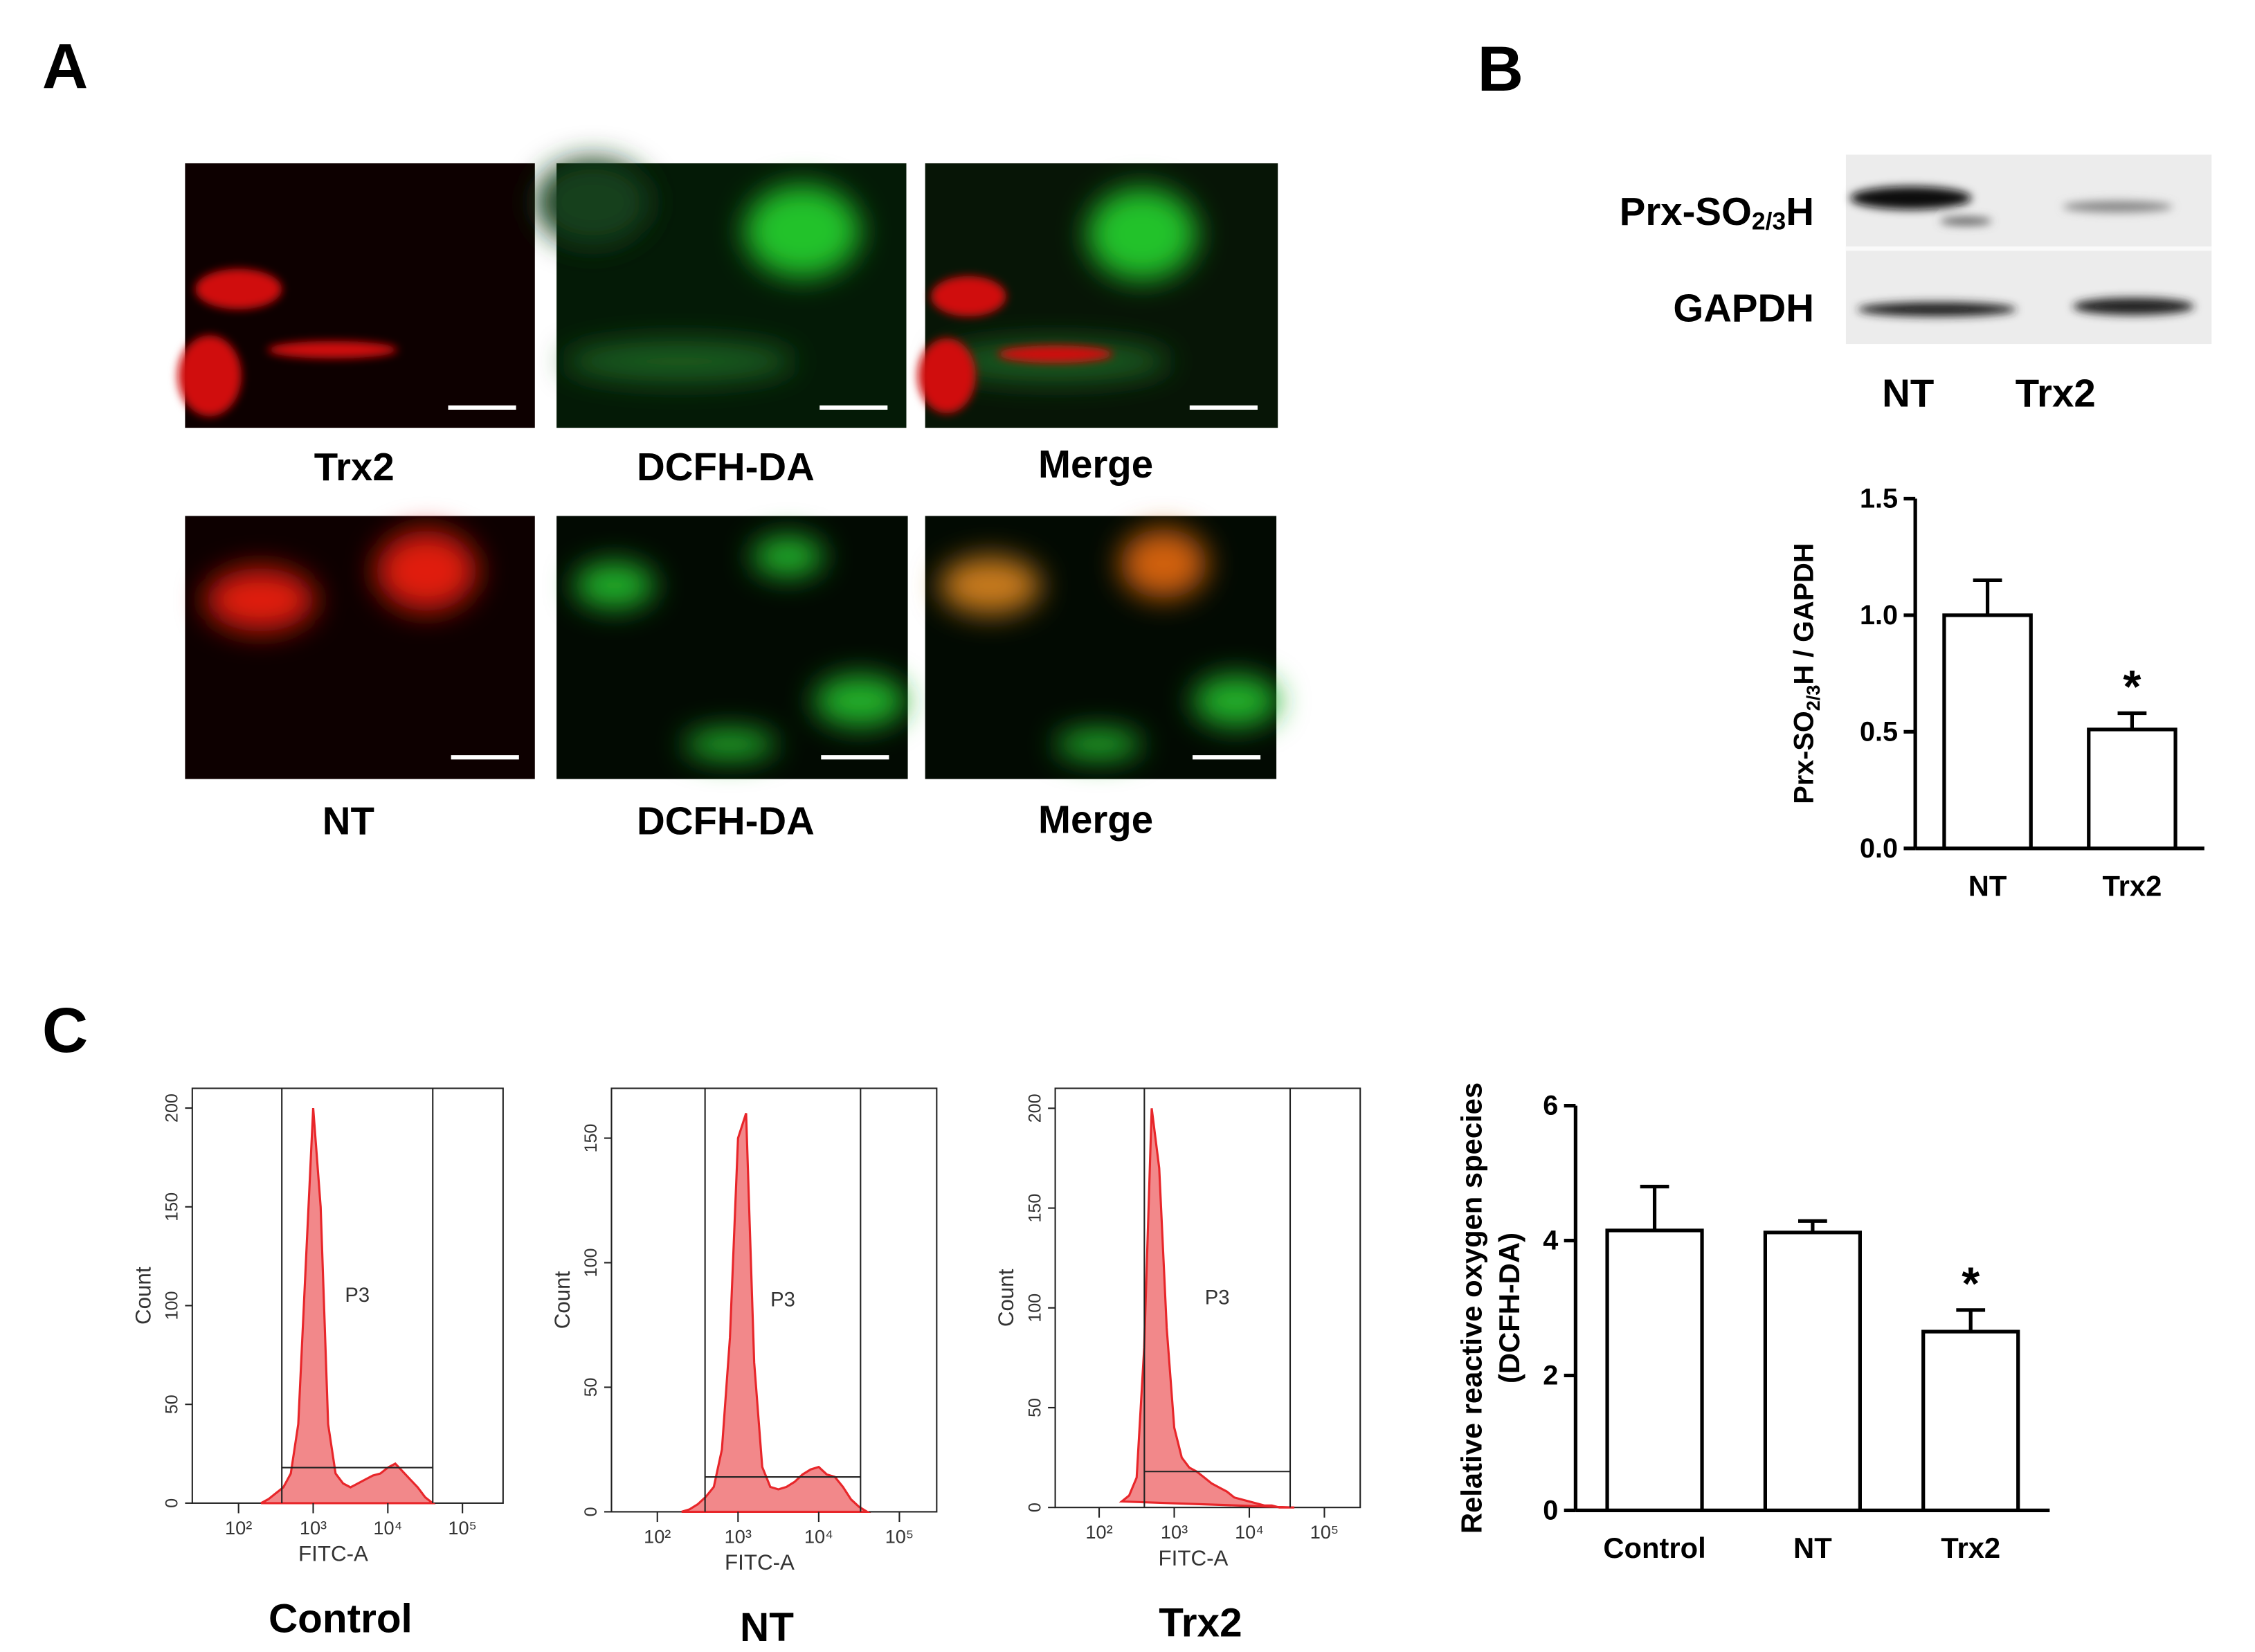  Describe the element at coordinates (65, 1030) in the screenshot. I see `panel-label: C` at that location.